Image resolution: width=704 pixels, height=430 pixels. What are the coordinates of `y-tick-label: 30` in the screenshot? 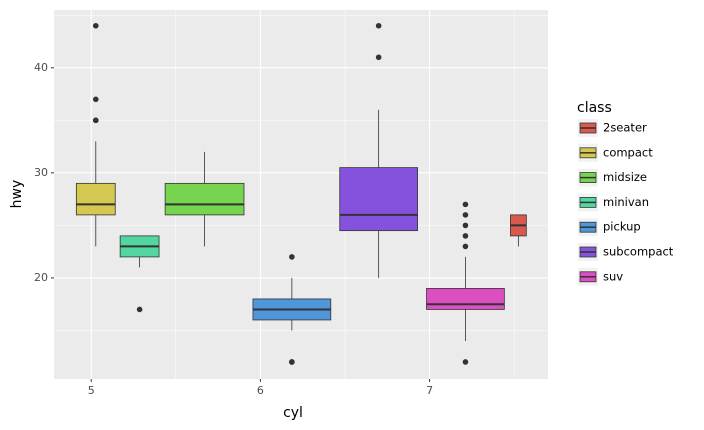 It's located at (41, 172).